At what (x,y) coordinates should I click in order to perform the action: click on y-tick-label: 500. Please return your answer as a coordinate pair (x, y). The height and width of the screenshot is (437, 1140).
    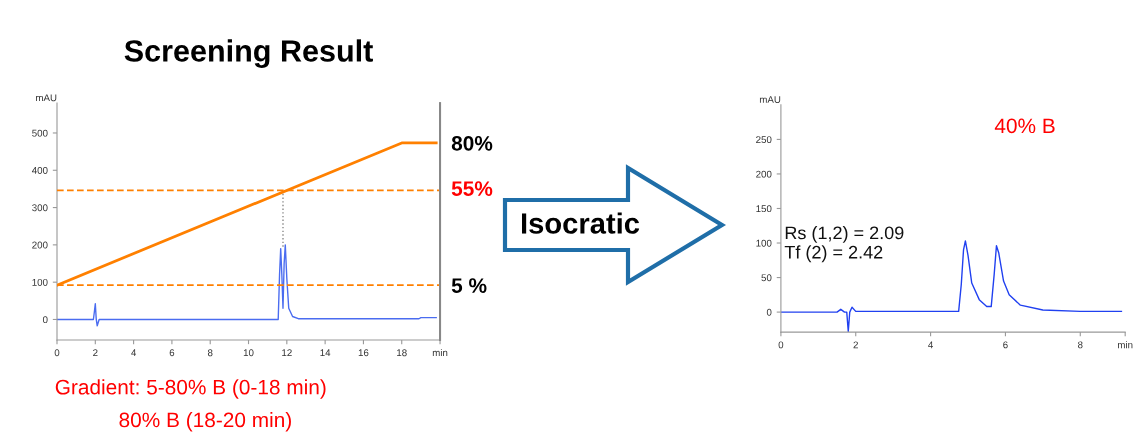
    Looking at the image, I should click on (40, 133).